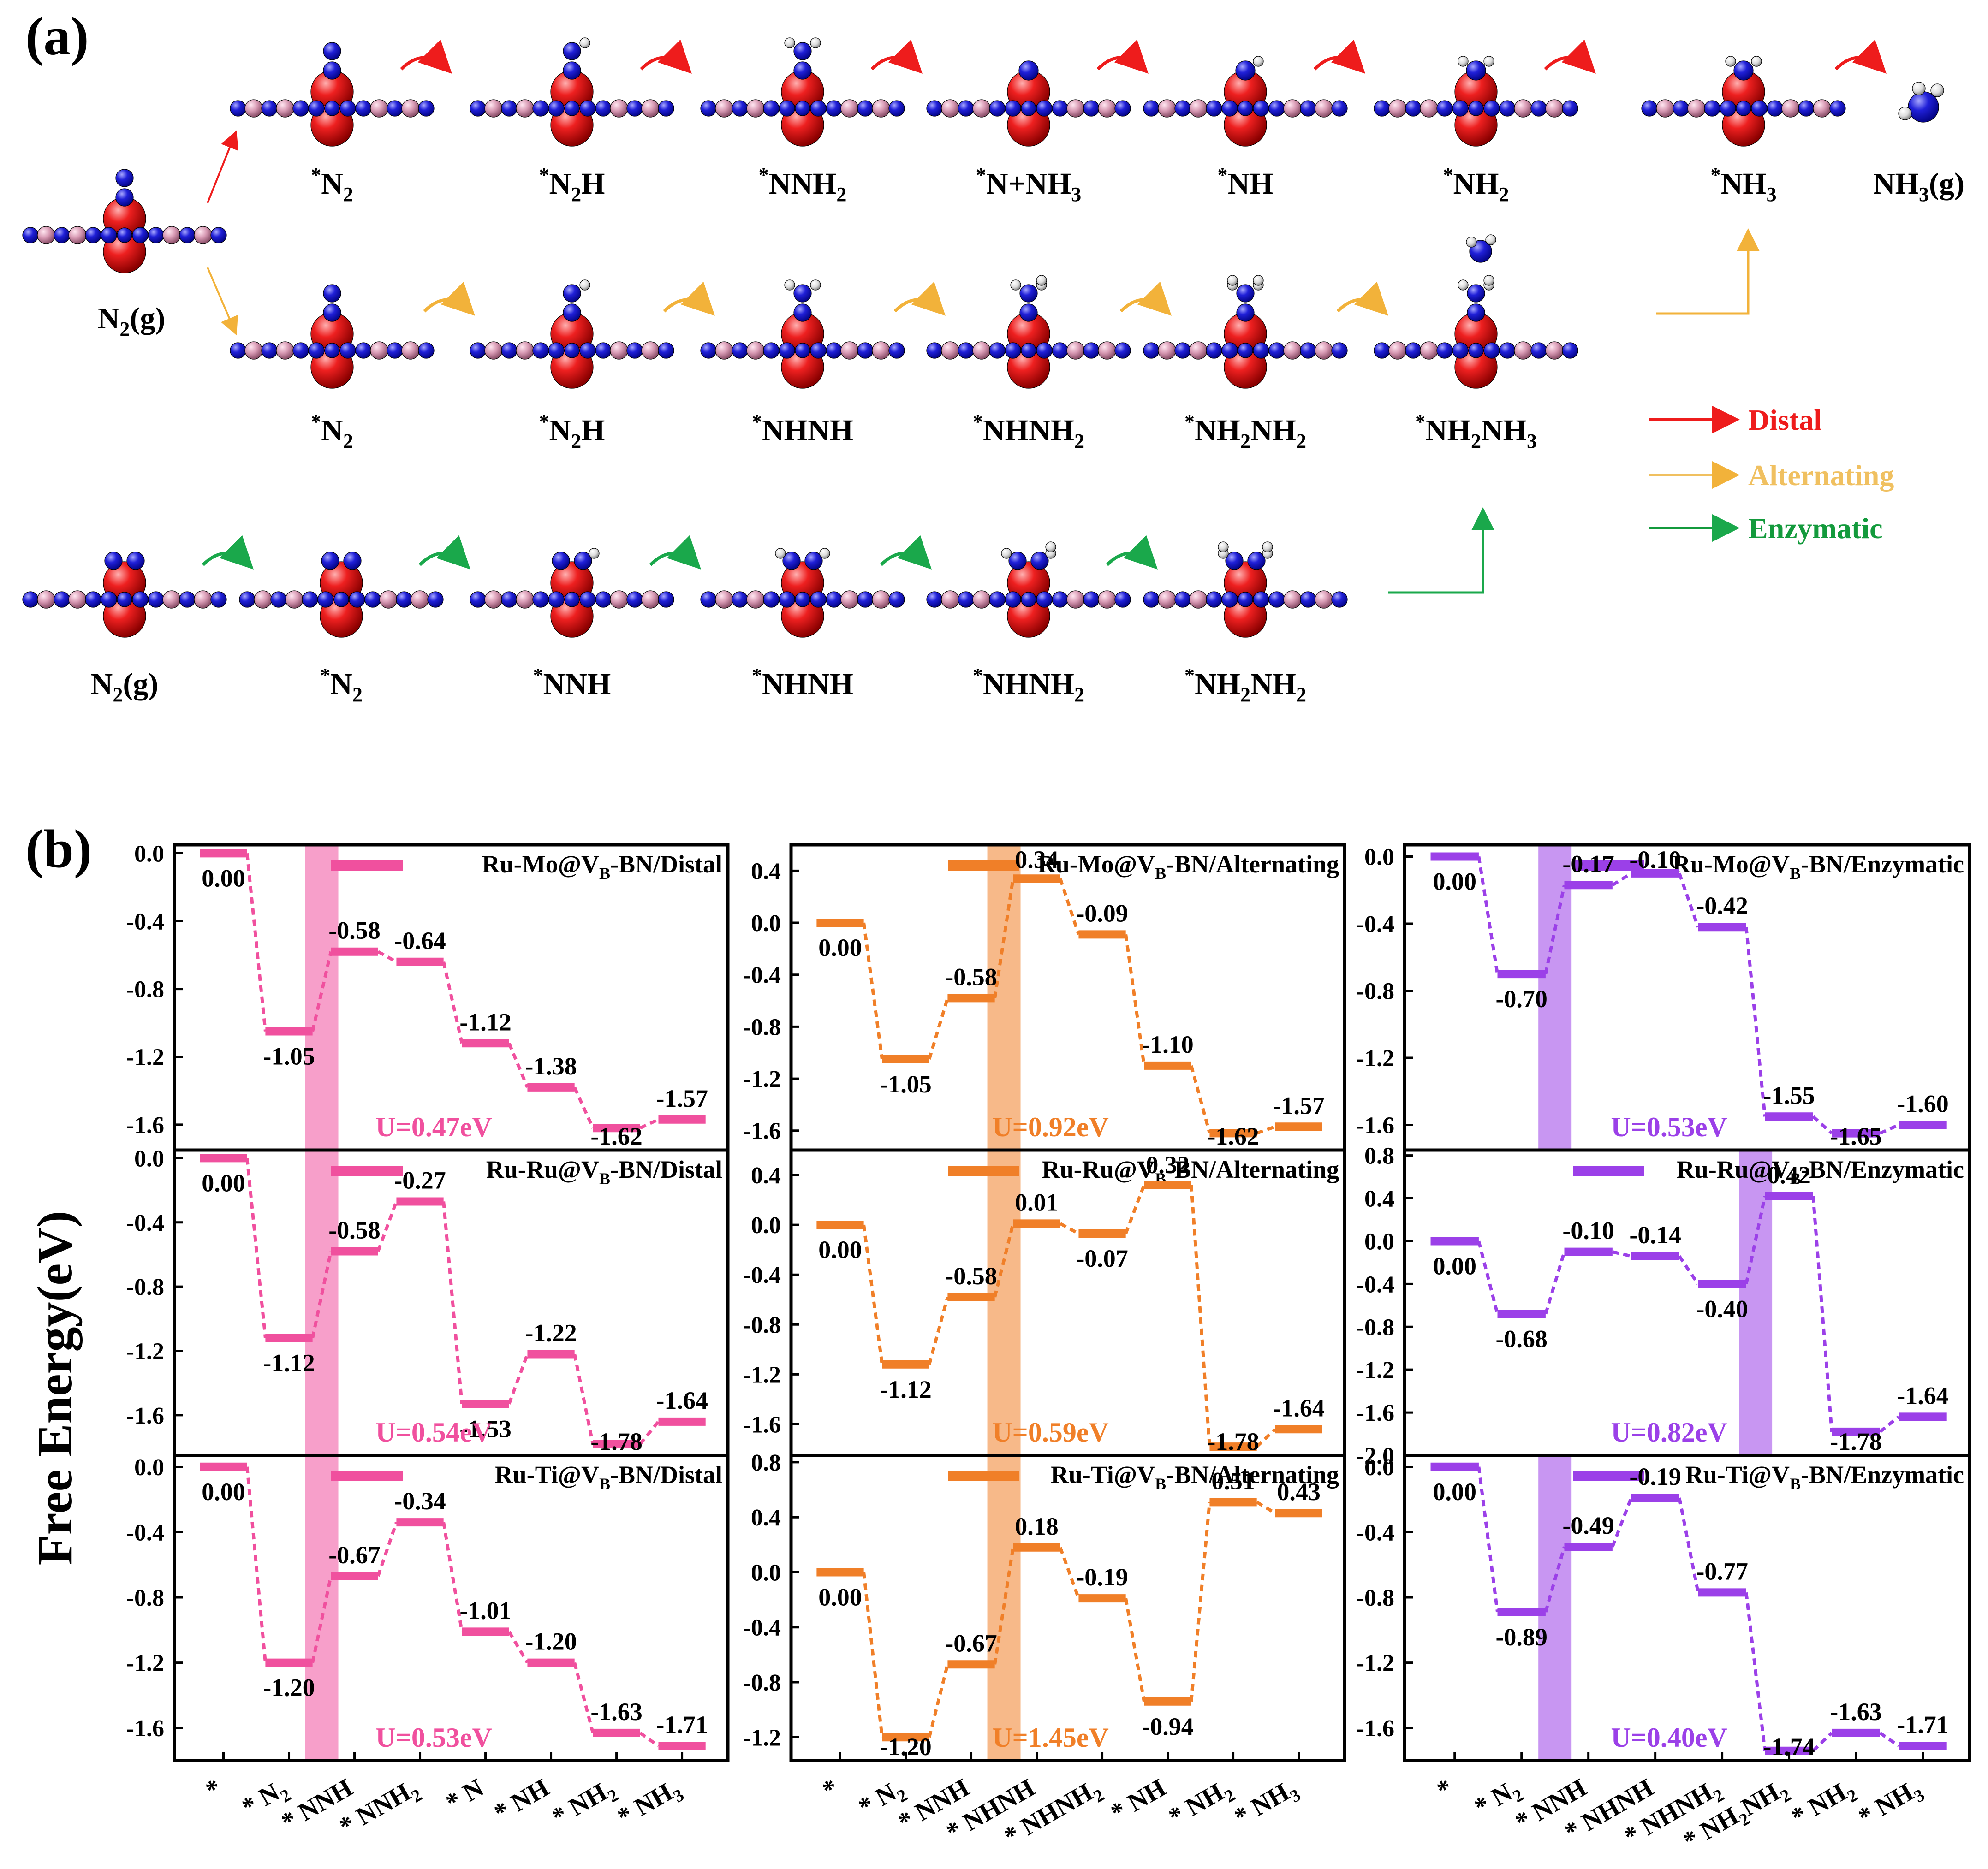 This screenshot has height=1869, width=1988. Describe the element at coordinates (1375, 1728) in the screenshot. I see `y-tick-label: -1.6` at that location.